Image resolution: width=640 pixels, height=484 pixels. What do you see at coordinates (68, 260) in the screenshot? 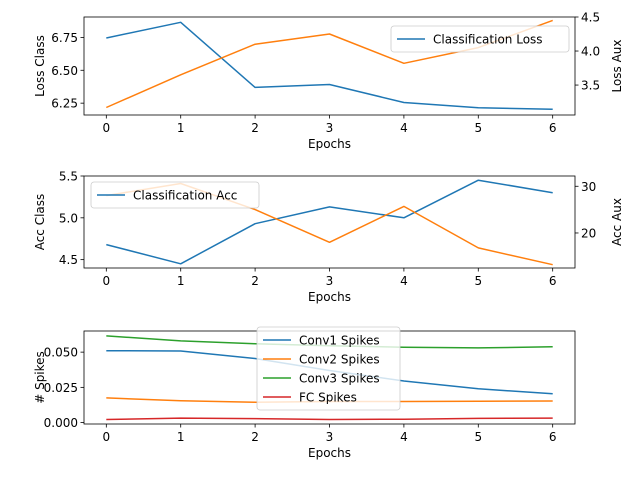
I see `y-tick-label: 4.5` at bounding box center [68, 260].